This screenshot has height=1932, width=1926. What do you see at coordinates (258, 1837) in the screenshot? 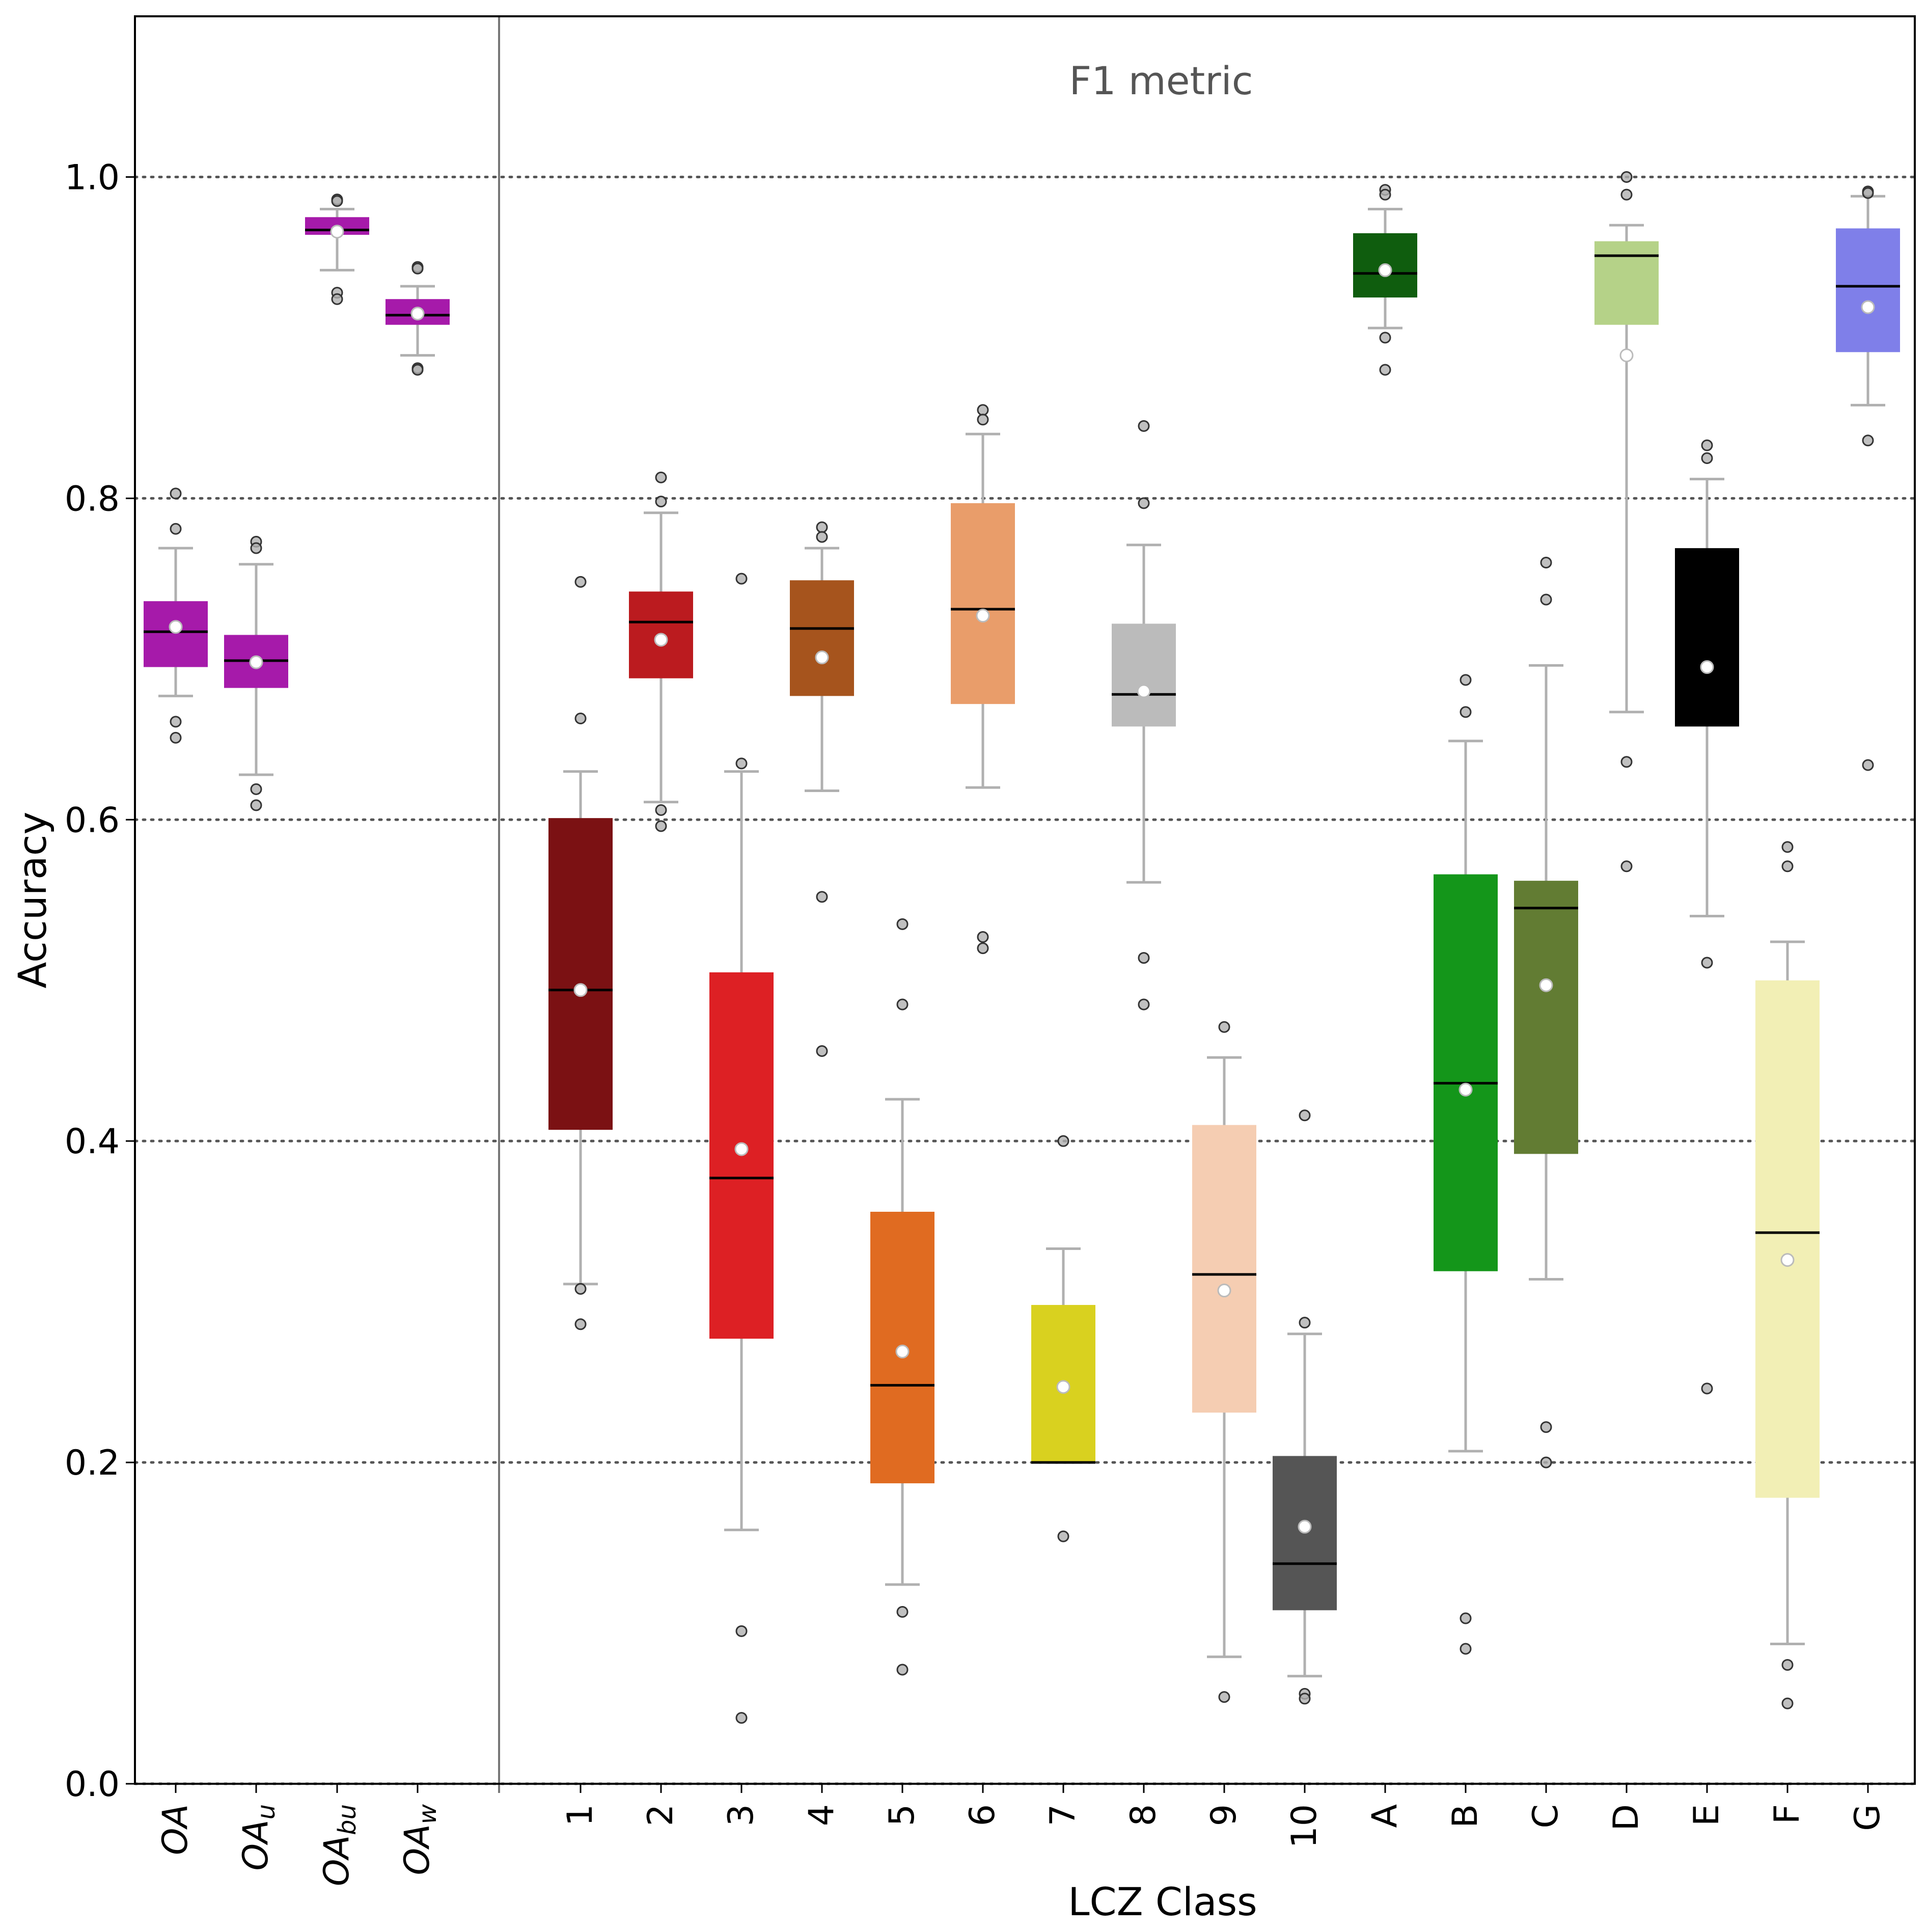
I see `x-tick-label: OAu` at bounding box center [258, 1837].